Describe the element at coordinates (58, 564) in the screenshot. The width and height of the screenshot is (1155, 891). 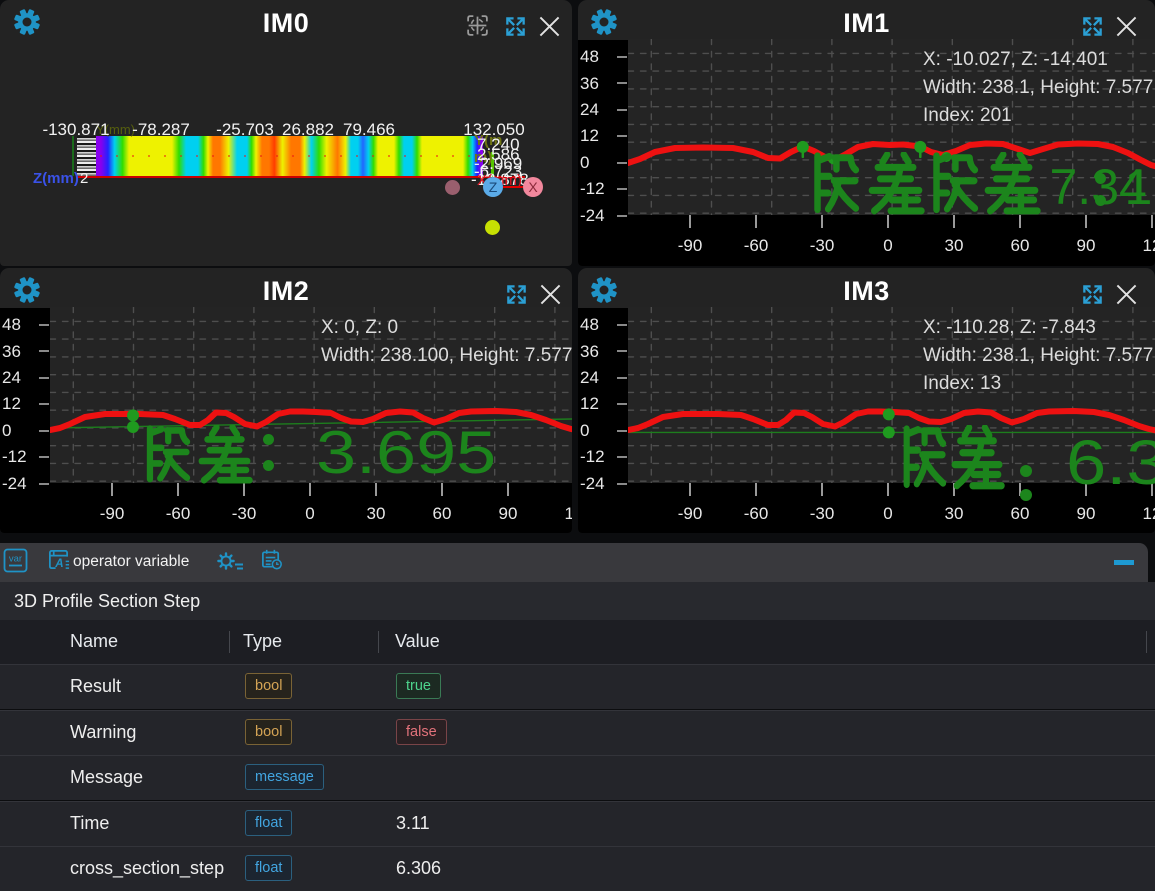
I see `svg-text: A` at that location.